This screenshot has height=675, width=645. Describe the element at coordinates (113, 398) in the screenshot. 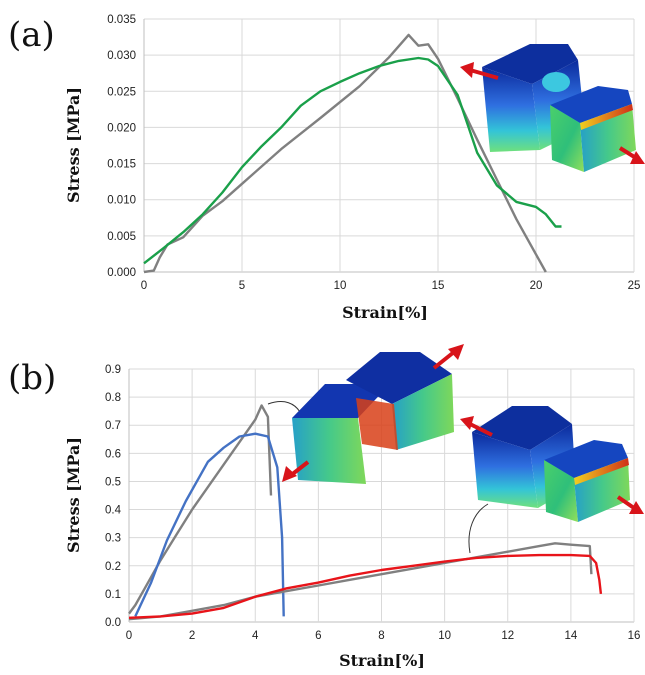

I see `y-tick-label: 0.8` at that location.